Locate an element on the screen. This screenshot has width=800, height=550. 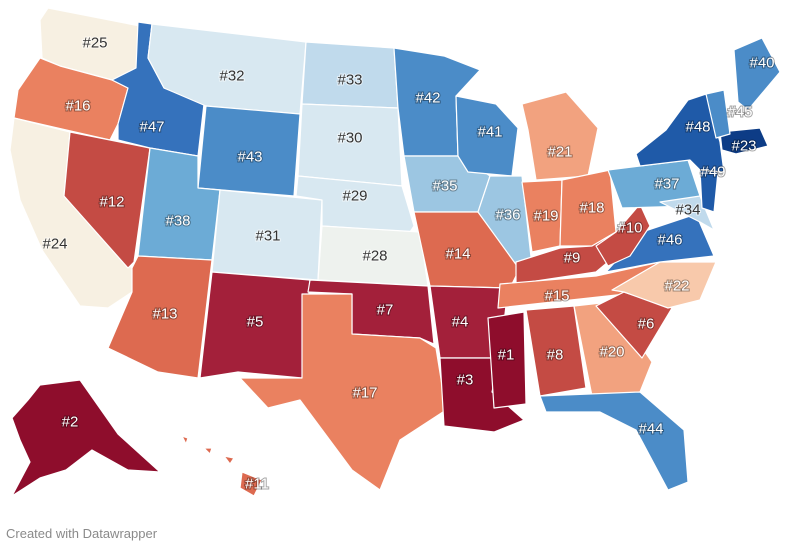
state-sc is located at coordinates (634, 325).